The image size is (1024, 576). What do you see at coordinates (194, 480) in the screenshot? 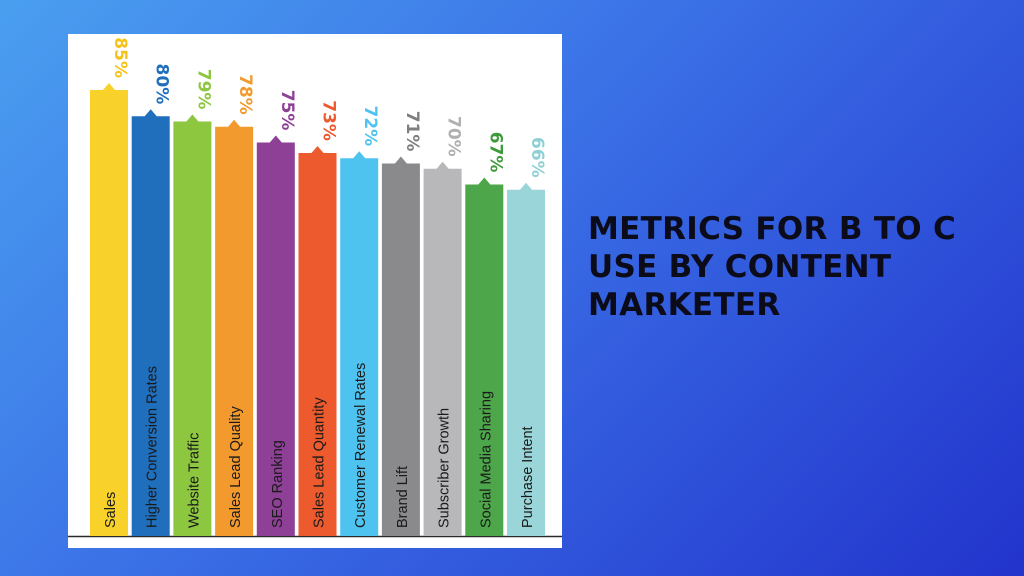
I see `category-label: Website Traffic` at bounding box center [194, 480].